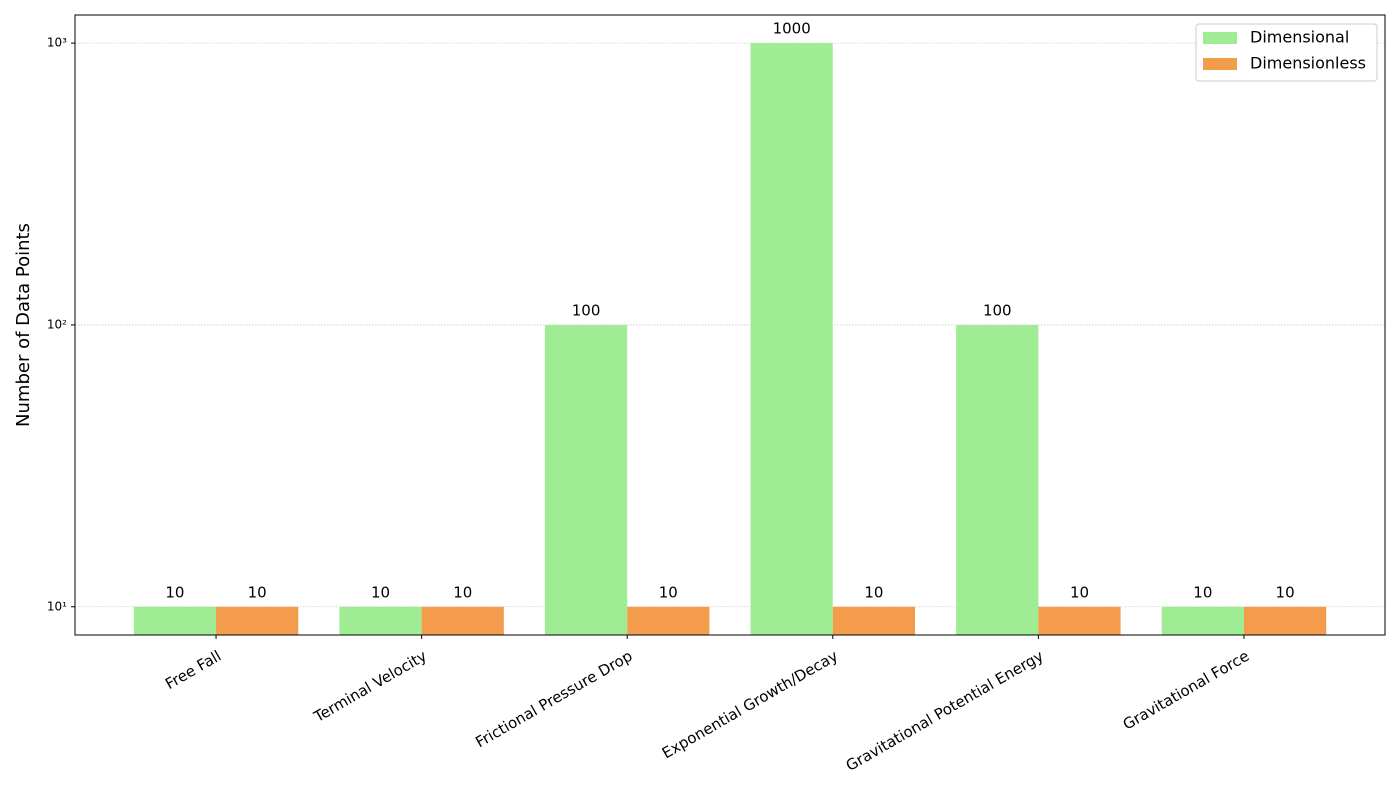 The width and height of the screenshot is (1400, 800). I want to click on legend-label: Dimensionless, so click(1308, 63).